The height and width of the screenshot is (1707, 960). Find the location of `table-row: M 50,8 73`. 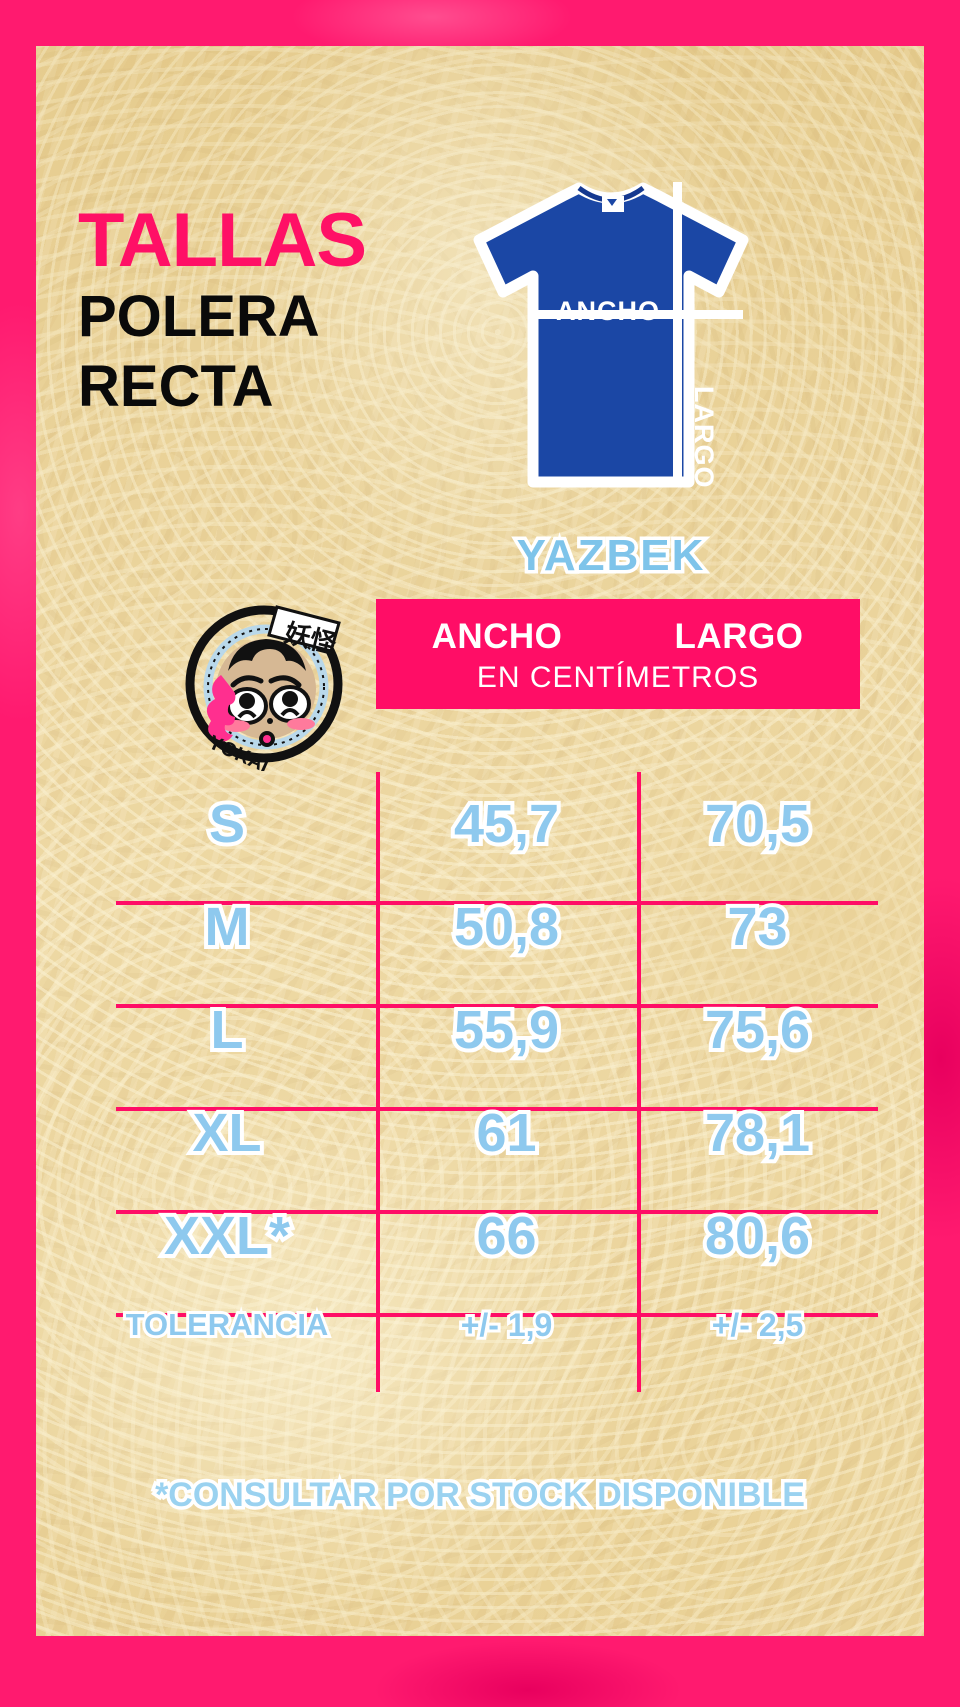

table-row: M 50,8 73 is located at coordinates (478, 926).